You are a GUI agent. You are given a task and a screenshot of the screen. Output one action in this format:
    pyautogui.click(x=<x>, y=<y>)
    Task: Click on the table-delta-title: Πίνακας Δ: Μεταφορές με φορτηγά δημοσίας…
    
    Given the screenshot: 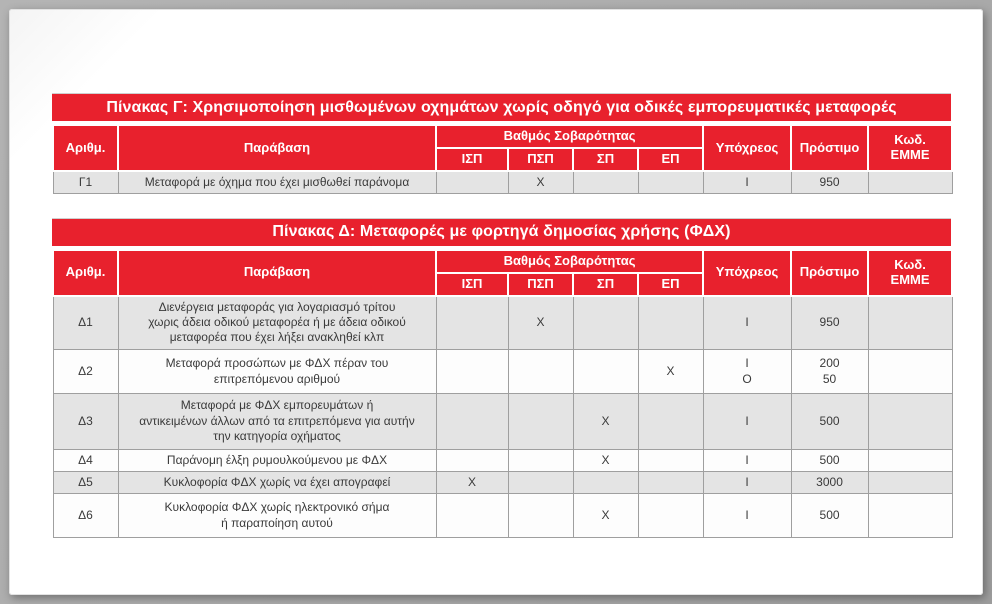 What is the action you would take?
    pyautogui.click(x=501, y=231)
    